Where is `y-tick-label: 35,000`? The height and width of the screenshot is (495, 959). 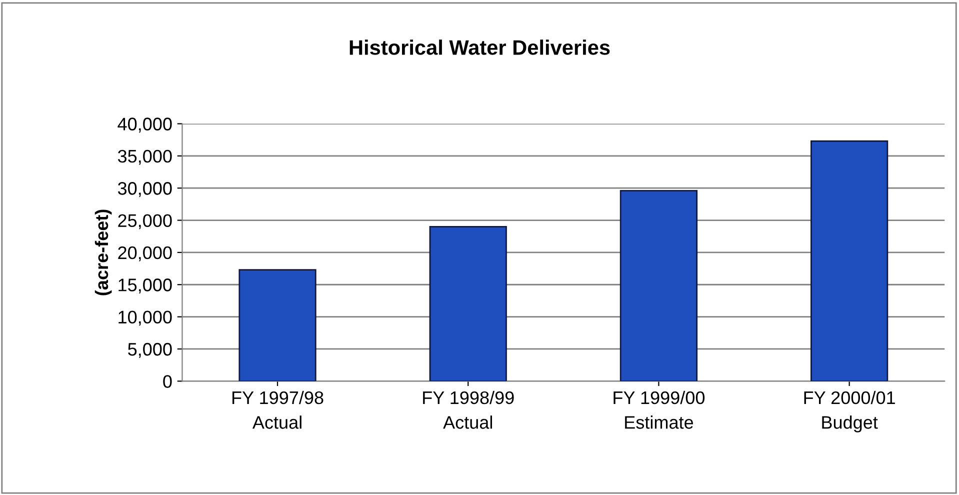 y-tick-label: 35,000 is located at coordinates (145, 157).